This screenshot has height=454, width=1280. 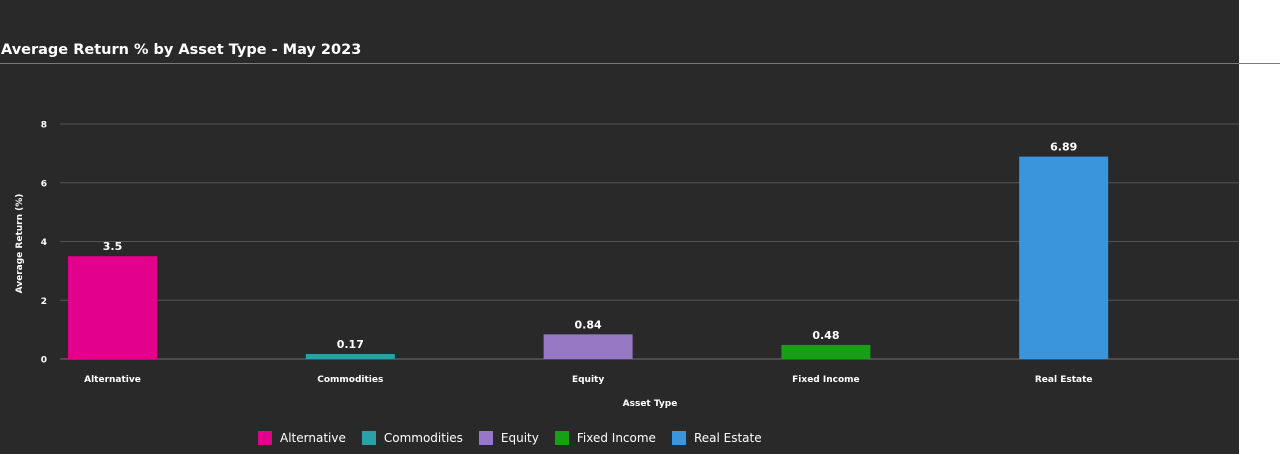 What do you see at coordinates (44, 361) in the screenshot?
I see `y-tick-label: 0` at bounding box center [44, 361].